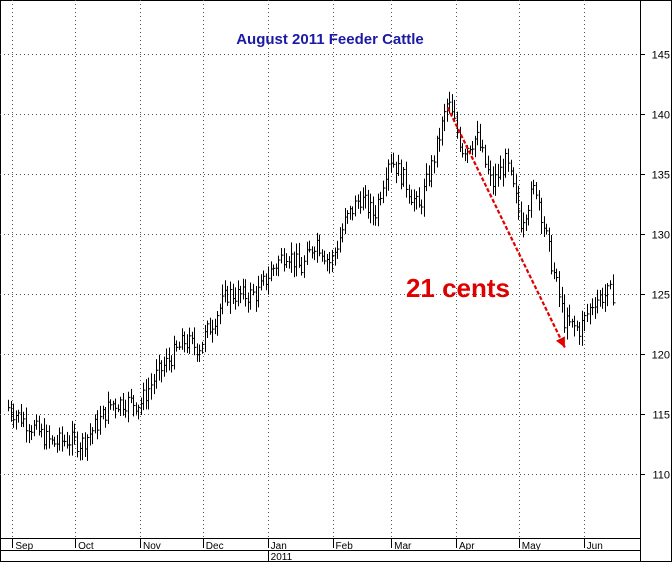 Image resolution: width=672 pixels, height=562 pixels. Describe the element at coordinates (403, 546) in the screenshot. I see `x-tick-label: Mar` at that location.